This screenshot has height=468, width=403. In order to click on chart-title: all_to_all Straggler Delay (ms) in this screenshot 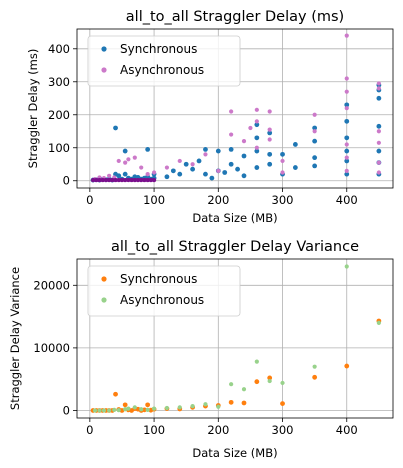, I will do `click(235, 17)`.